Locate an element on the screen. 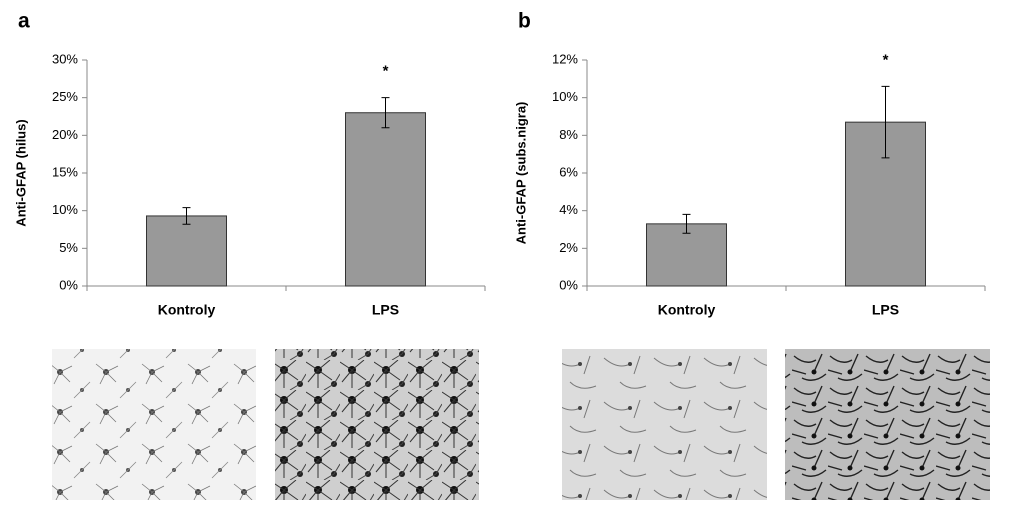  y-tick-label: 2% is located at coordinates (568, 247).